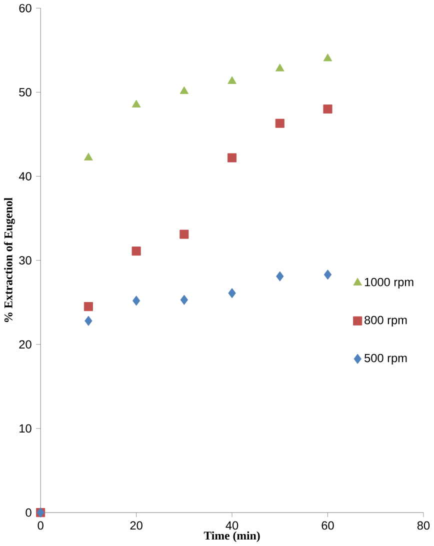  Describe the element at coordinates (328, 525) in the screenshot. I see `x-tick-label: 60` at that location.